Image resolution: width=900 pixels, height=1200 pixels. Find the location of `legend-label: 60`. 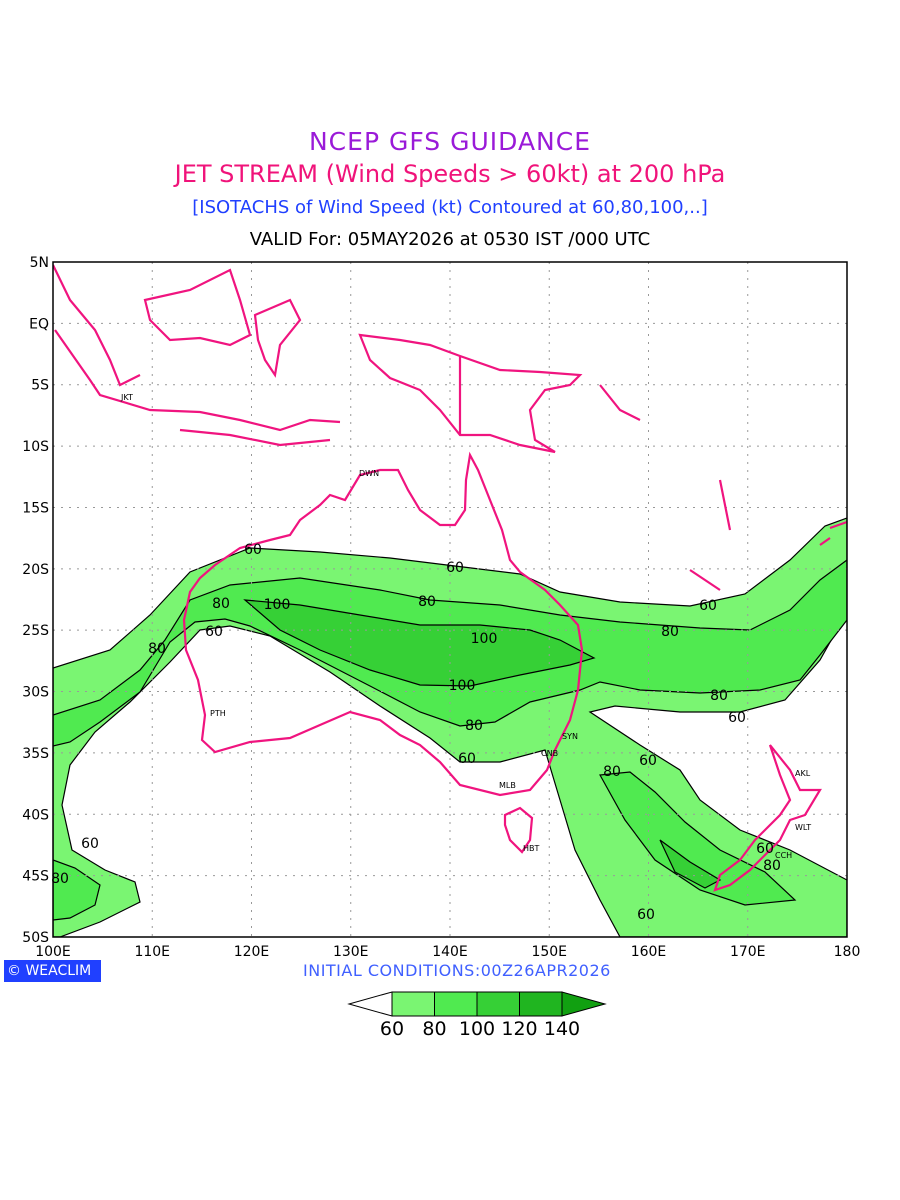

legend-label: 60 is located at coordinates (392, 1029).